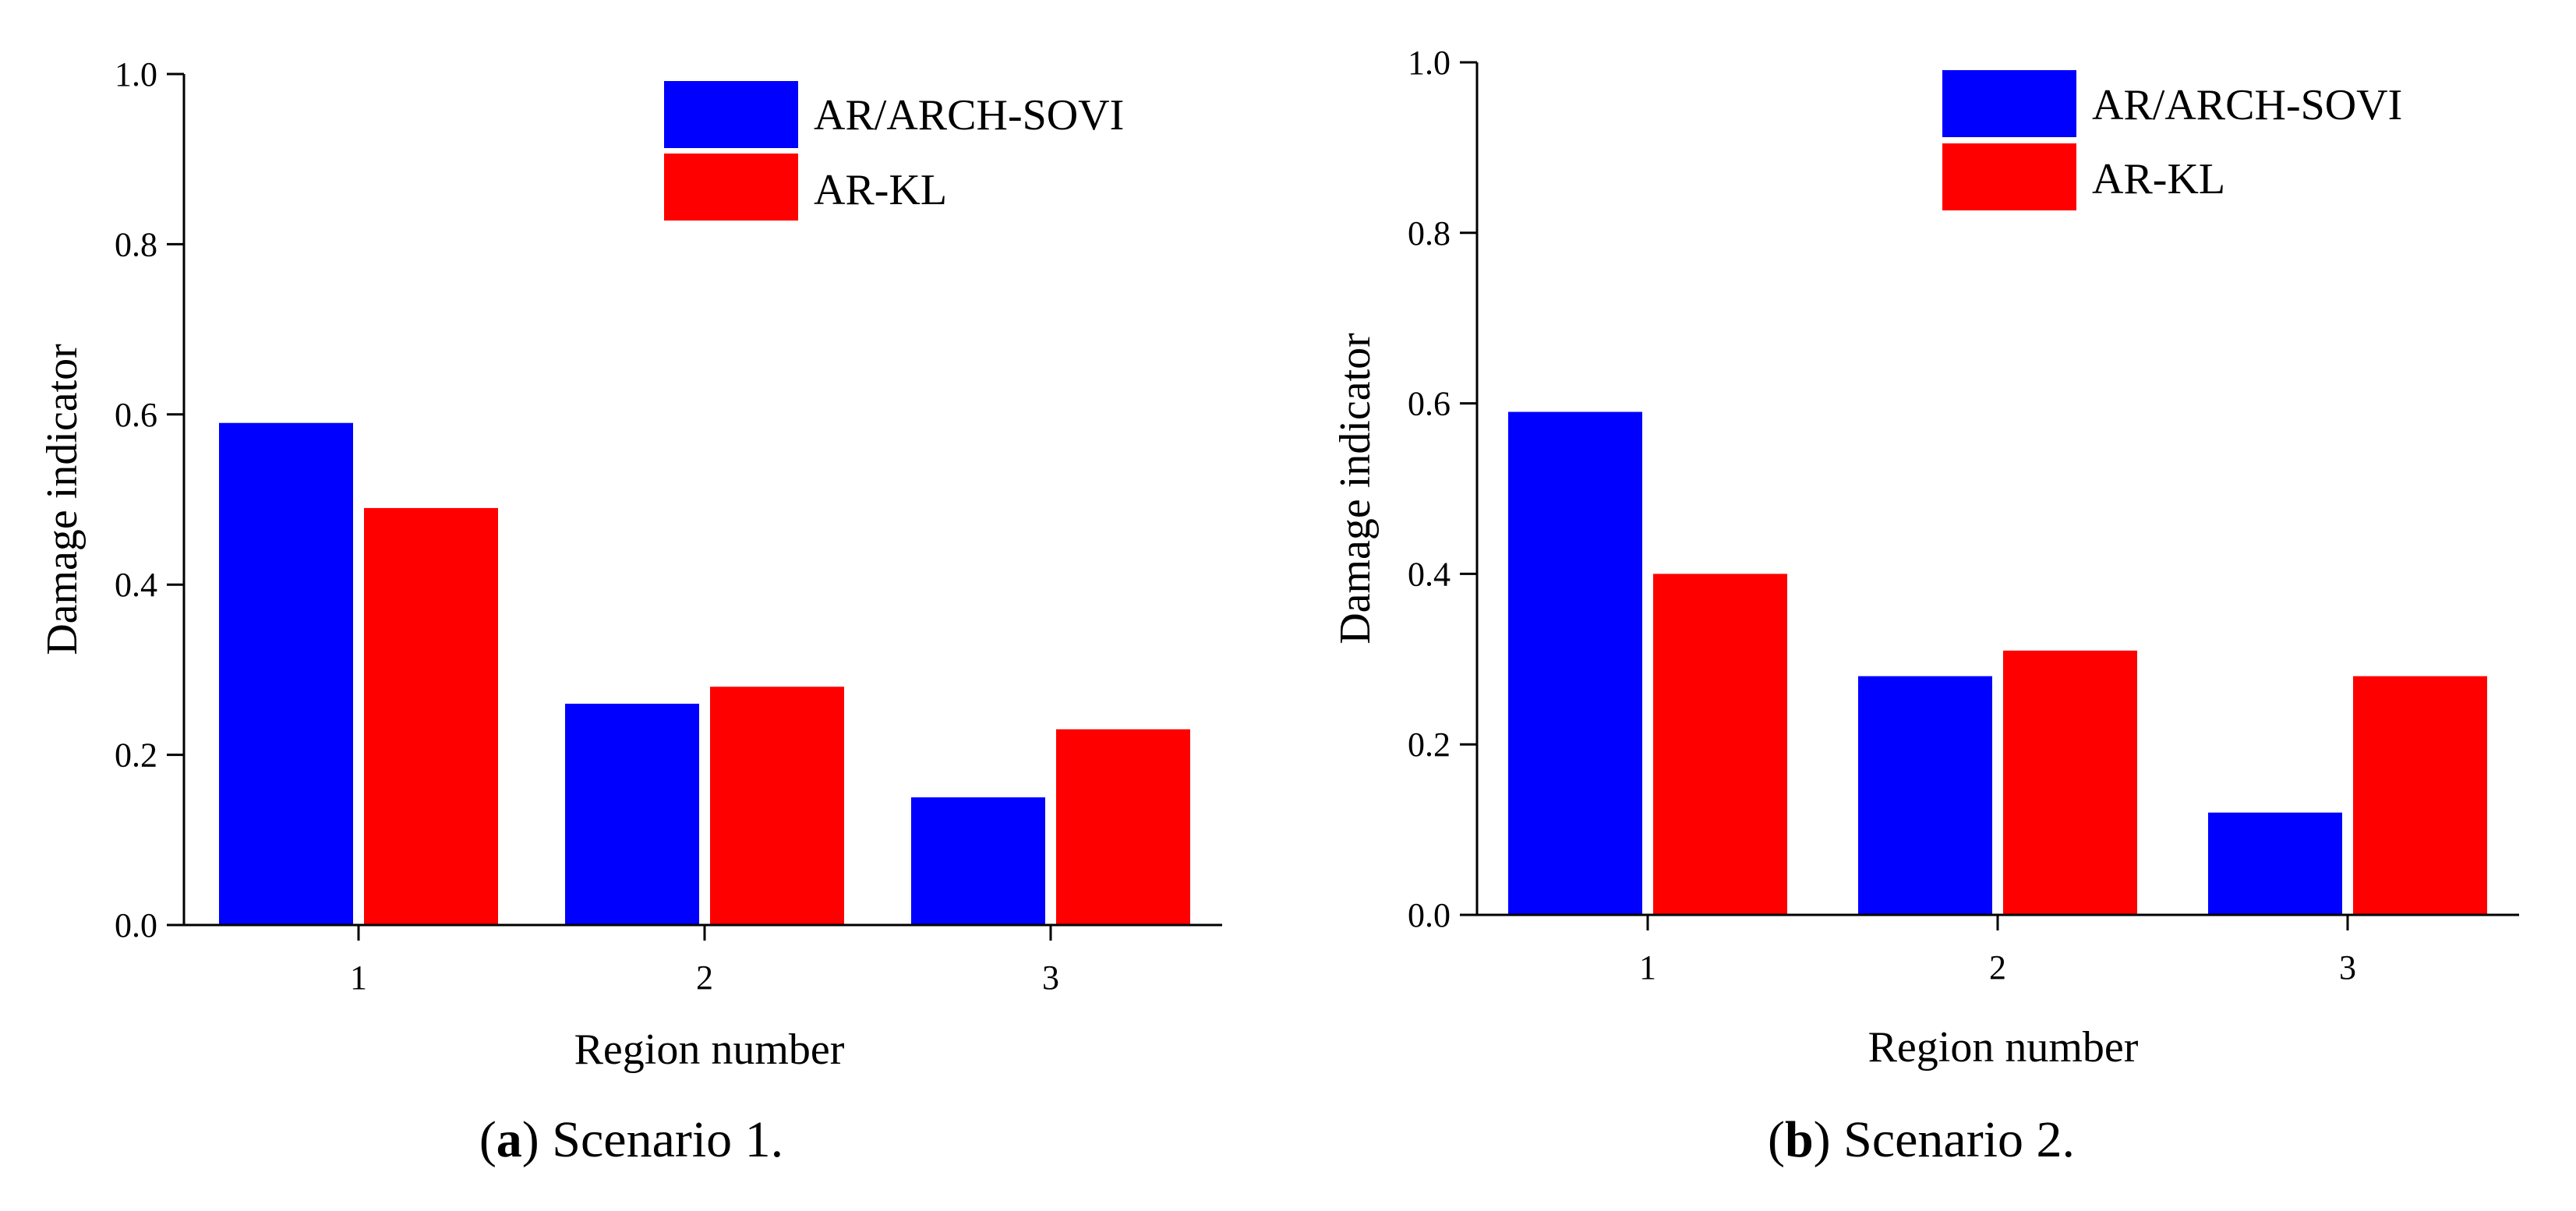  Describe the element at coordinates (1959, 1139) in the screenshot. I see `caption-text: Scenario 2.` at that location.